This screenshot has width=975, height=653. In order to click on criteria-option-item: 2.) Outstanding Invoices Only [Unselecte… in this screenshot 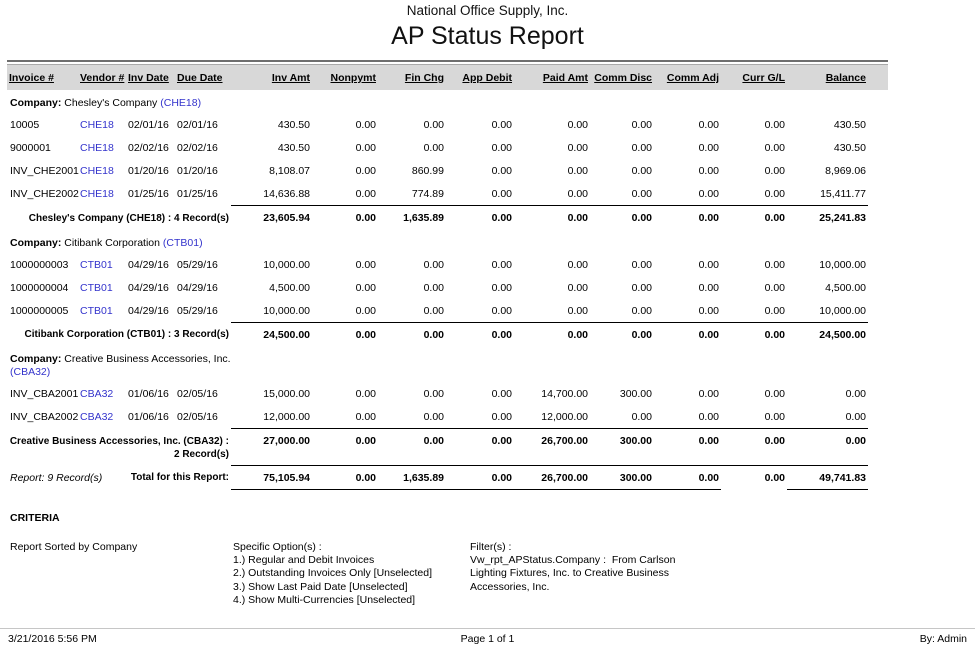, I will do `click(333, 573)`.